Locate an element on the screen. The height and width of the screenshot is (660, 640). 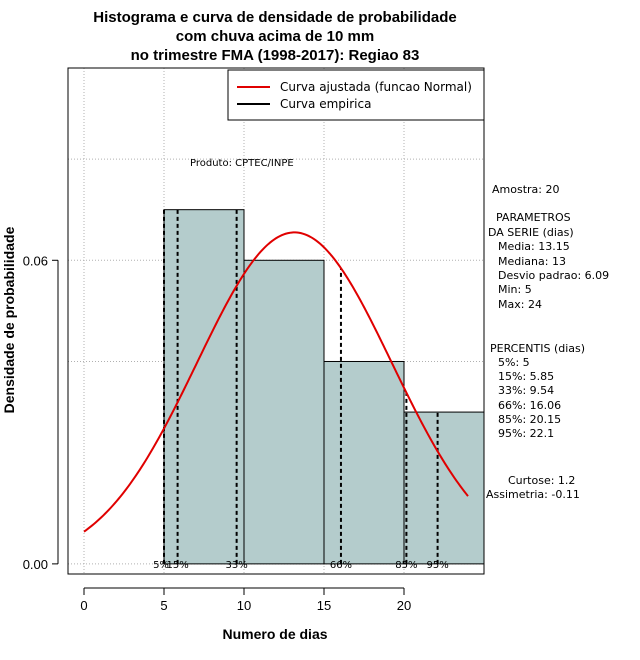
x-tick-label: 10 is located at coordinates (244, 605).